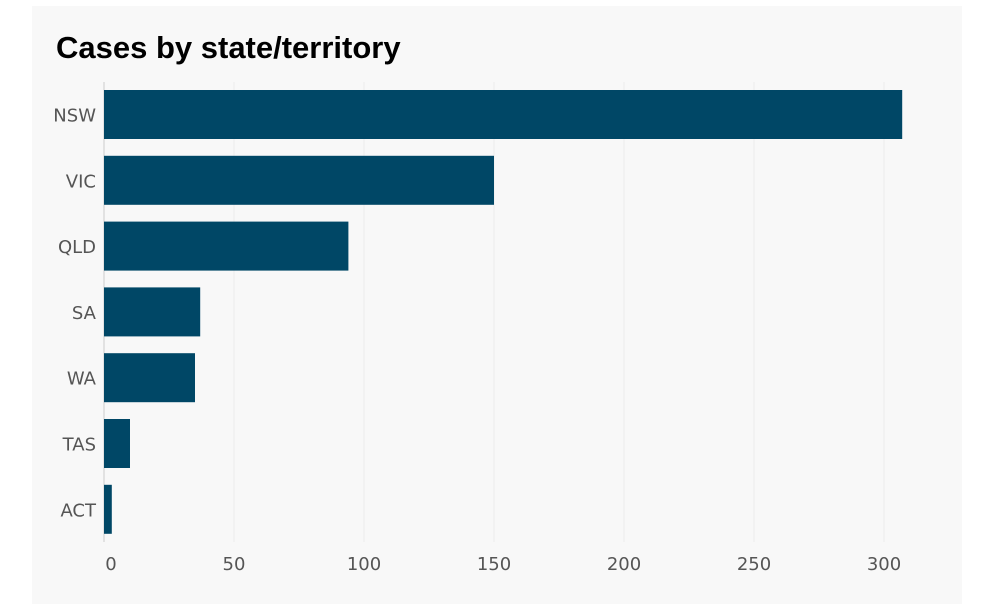 Image resolution: width=985 pixels, height=612 pixels. I want to click on category-label-act: ACT, so click(78, 510).